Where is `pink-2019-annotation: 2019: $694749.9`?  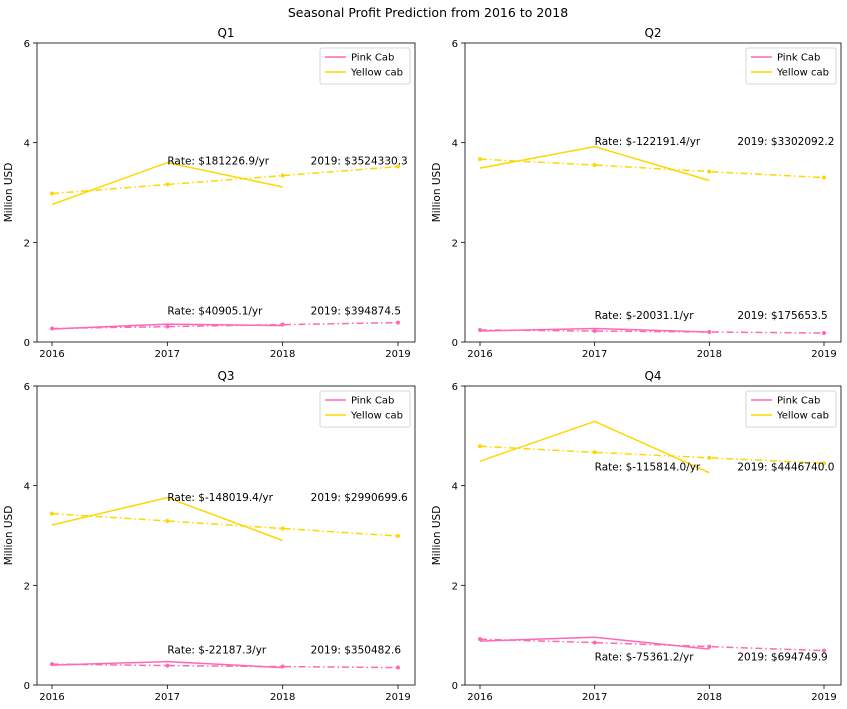
pink-2019-annotation: 2019: $694749.9 is located at coordinates (782, 658).